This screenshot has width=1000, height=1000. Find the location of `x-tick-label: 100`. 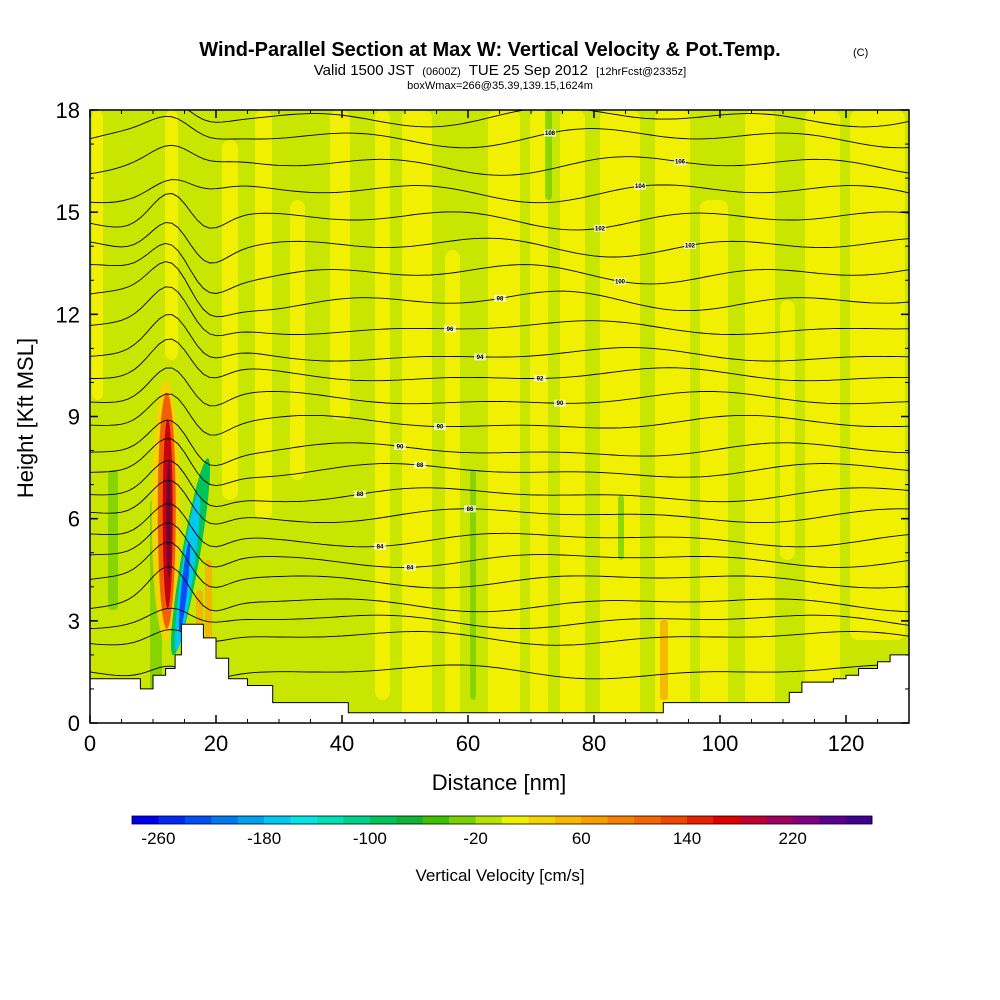

x-tick-label: 100 is located at coordinates (720, 743).